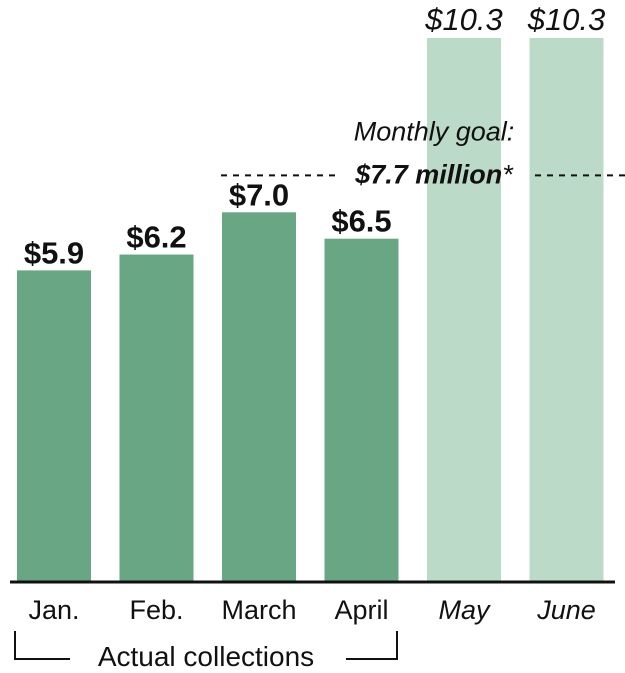  Describe the element at coordinates (464, 310) in the screenshot. I see `bar-may` at that location.